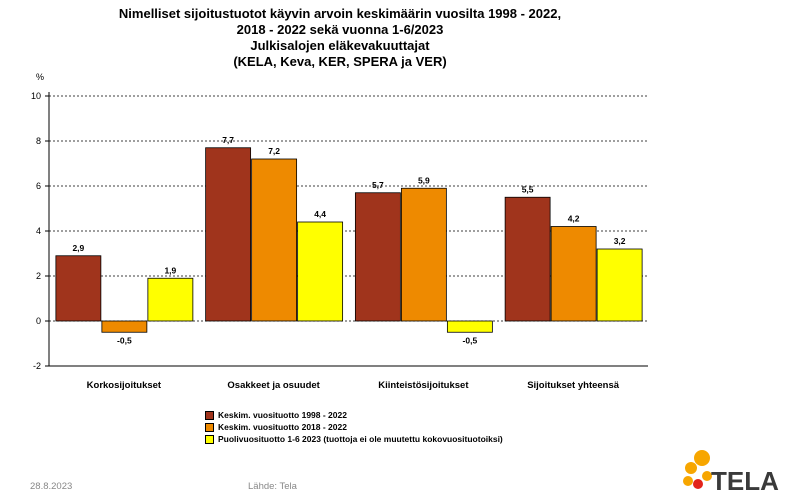 Image resolution: width=790 pixels, height=503 pixels. Describe the element at coordinates (51, 486) in the screenshot. I see `footer-date: 28.8.2023` at that location.